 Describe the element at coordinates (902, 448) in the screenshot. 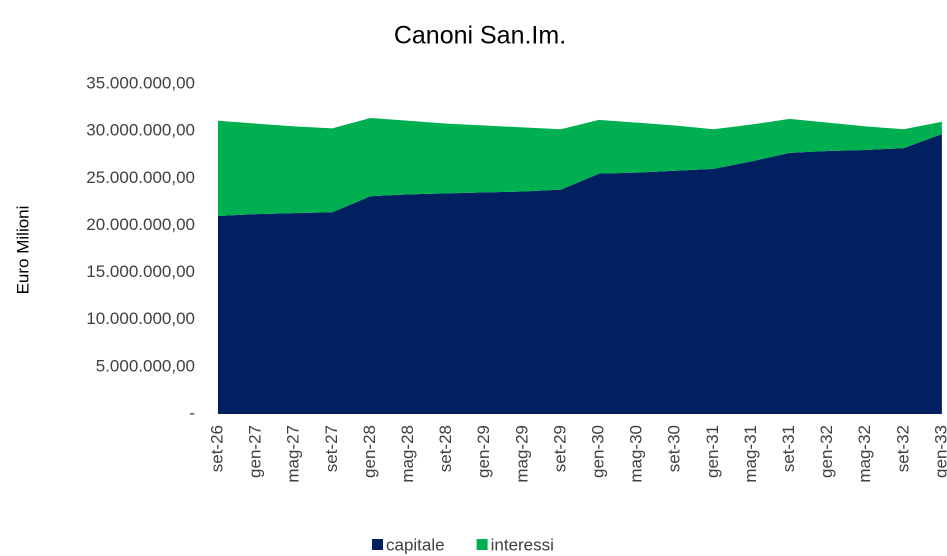

I see `x-tick-label: set-32` at that location.